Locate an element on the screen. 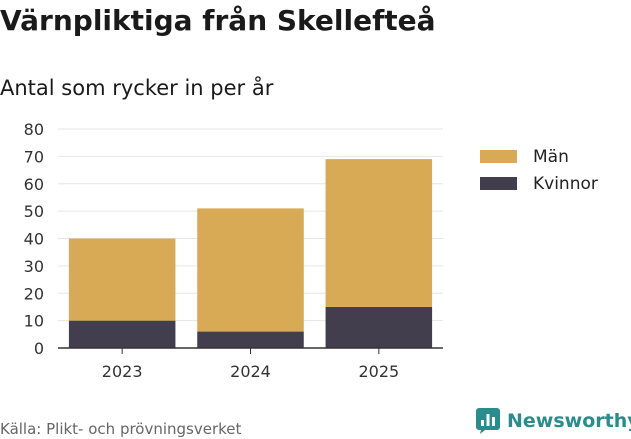 The image size is (631, 439). x-tick-label: 2025 is located at coordinates (378, 371).